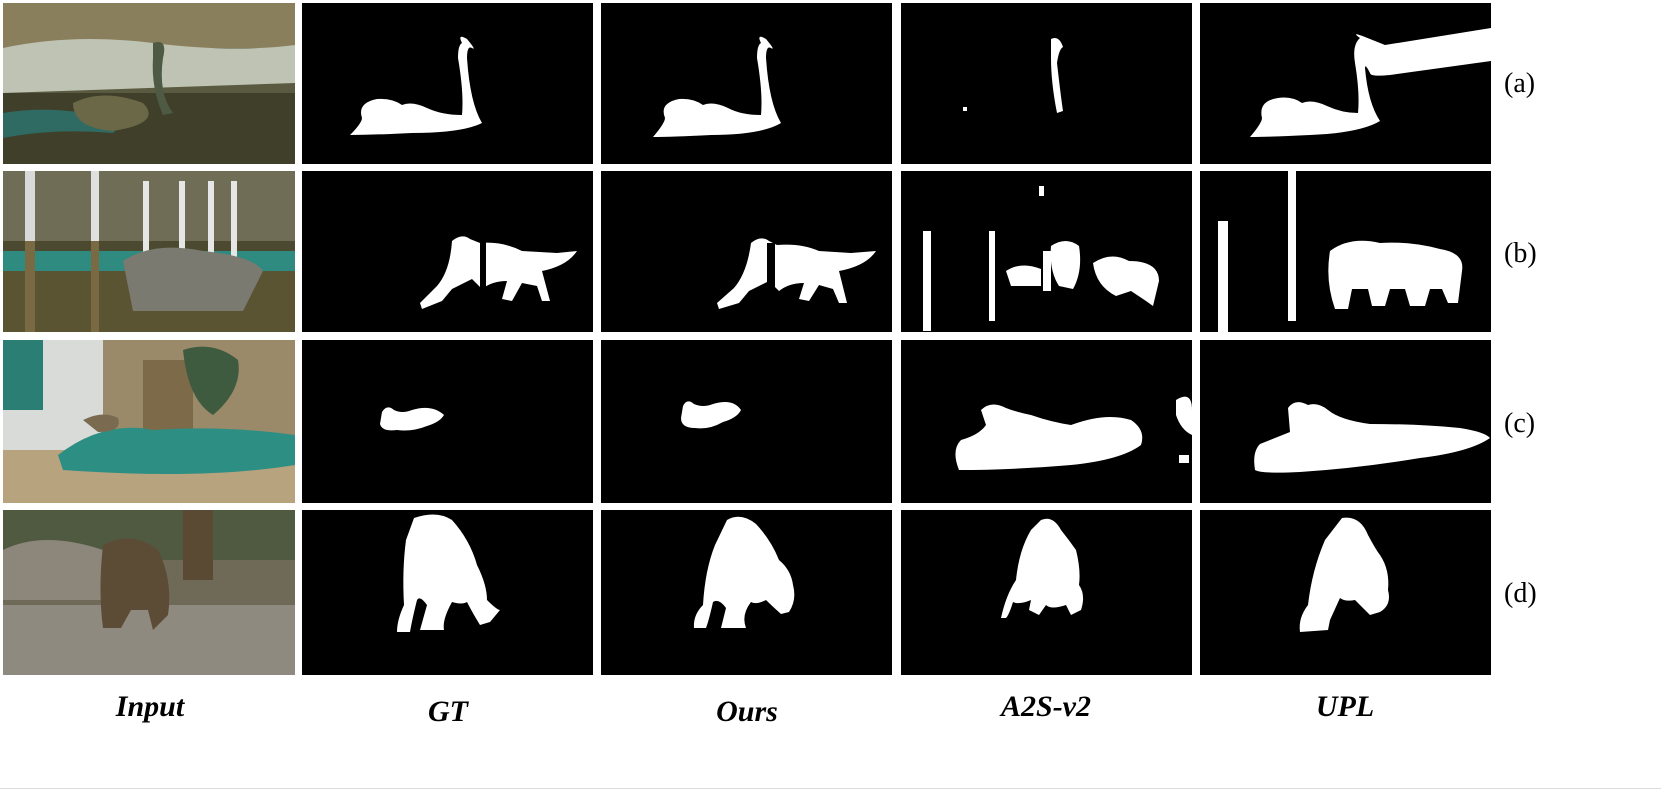 The height and width of the screenshot is (798, 1661). What do you see at coordinates (1520, 253) in the screenshot?
I see `row-label-b: (b)` at bounding box center [1520, 253].